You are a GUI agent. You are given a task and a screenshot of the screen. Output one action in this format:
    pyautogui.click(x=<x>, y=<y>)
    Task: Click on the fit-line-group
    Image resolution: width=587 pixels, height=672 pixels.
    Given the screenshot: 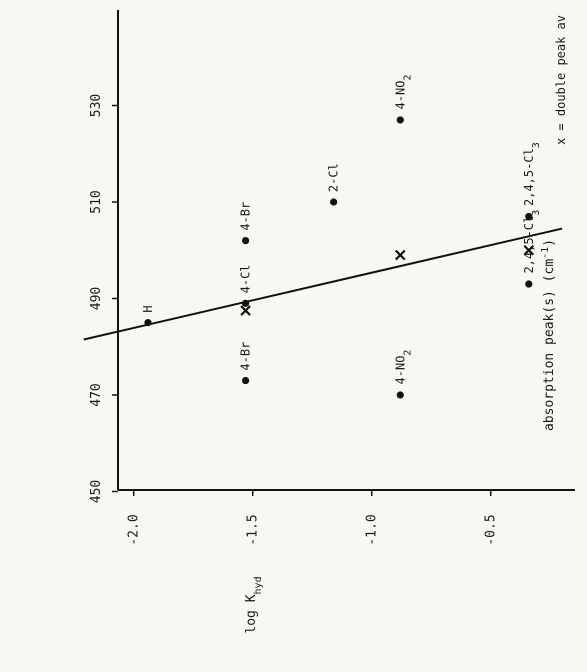 What is the action you would take?
    pyautogui.click(x=323, y=284)
    